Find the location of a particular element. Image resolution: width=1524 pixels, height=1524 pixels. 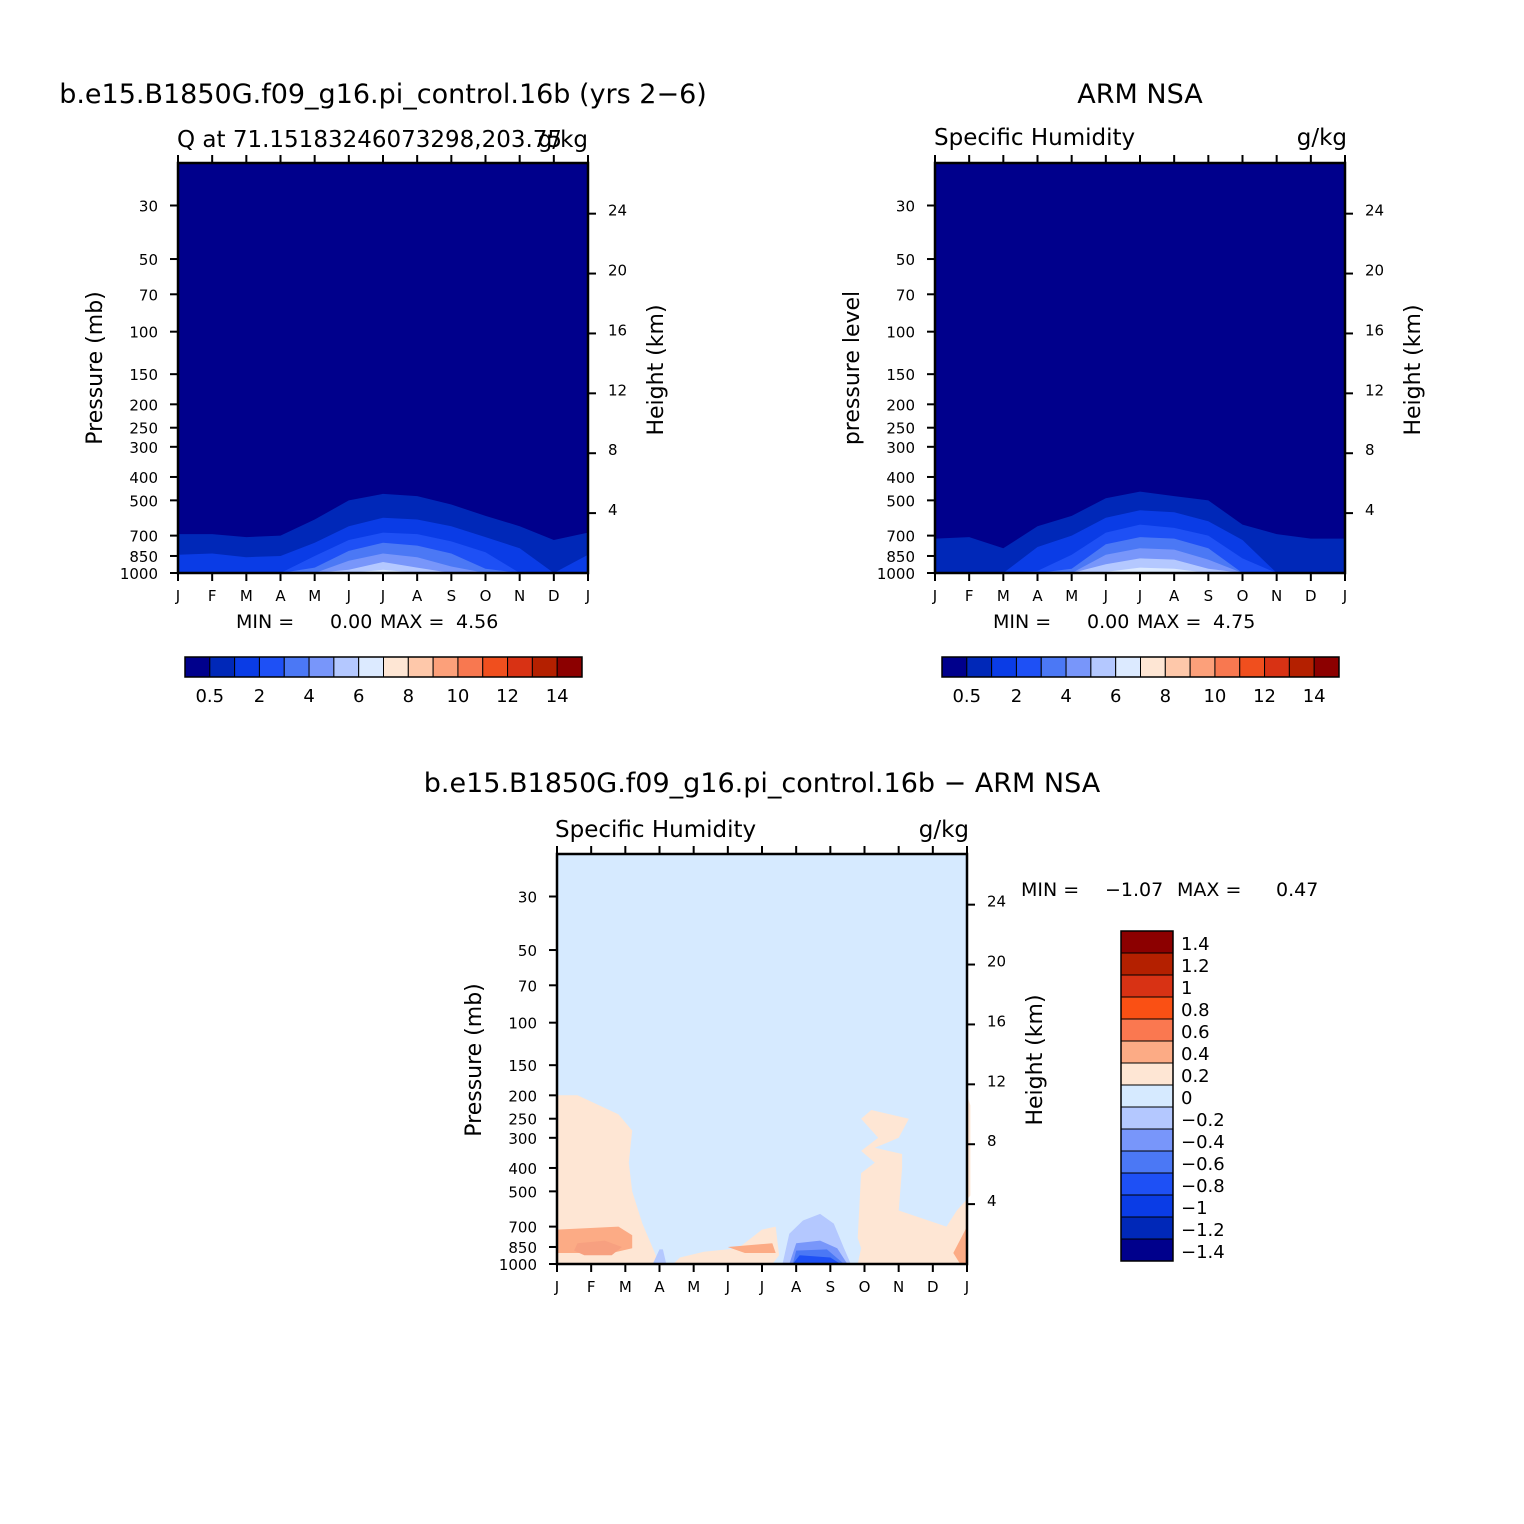

colorbar-tick-label: 0.4 is located at coordinates (1195, 1054).